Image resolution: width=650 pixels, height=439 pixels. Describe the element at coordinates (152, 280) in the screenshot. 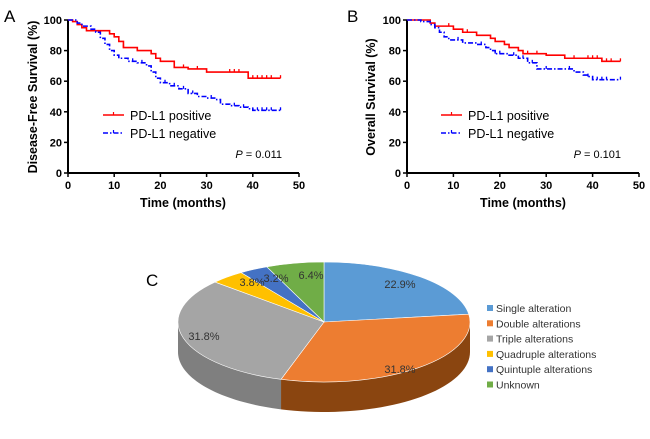

I see `panel-label-c: C` at that location.